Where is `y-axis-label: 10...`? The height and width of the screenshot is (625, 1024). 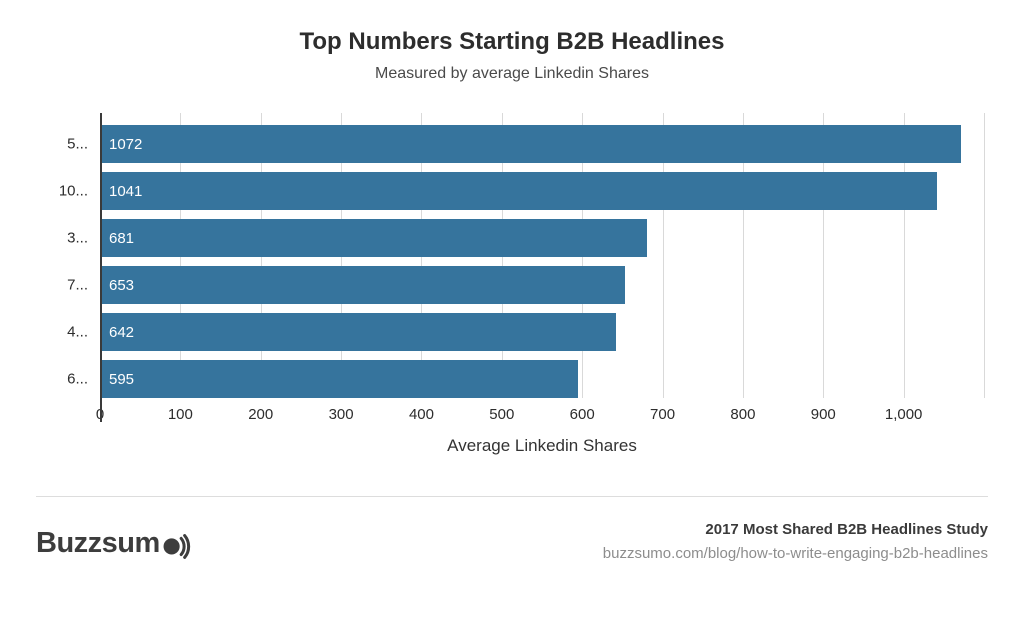
y-axis-label: 10... is located at coordinates (73, 191).